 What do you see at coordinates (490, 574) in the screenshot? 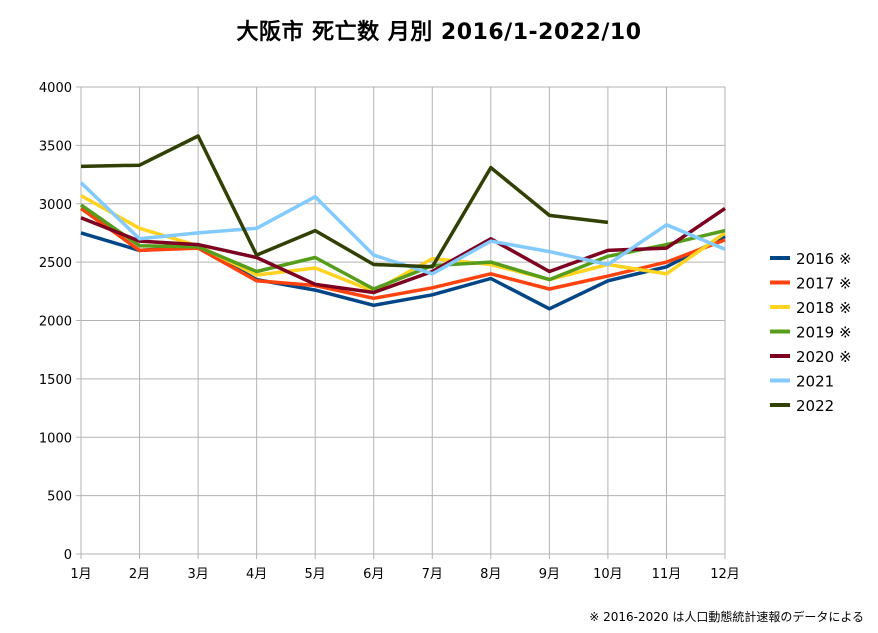
I see `x-tick-label: 8月` at bounding box center [490, 574].